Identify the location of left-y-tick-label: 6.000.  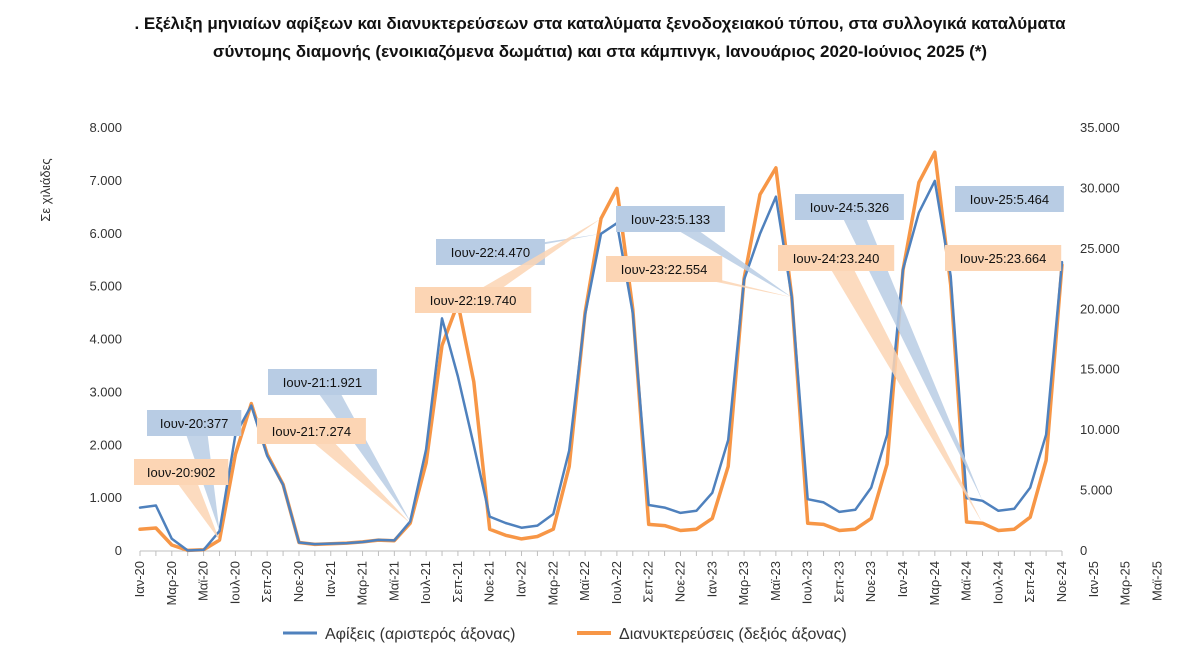
(105, 233).